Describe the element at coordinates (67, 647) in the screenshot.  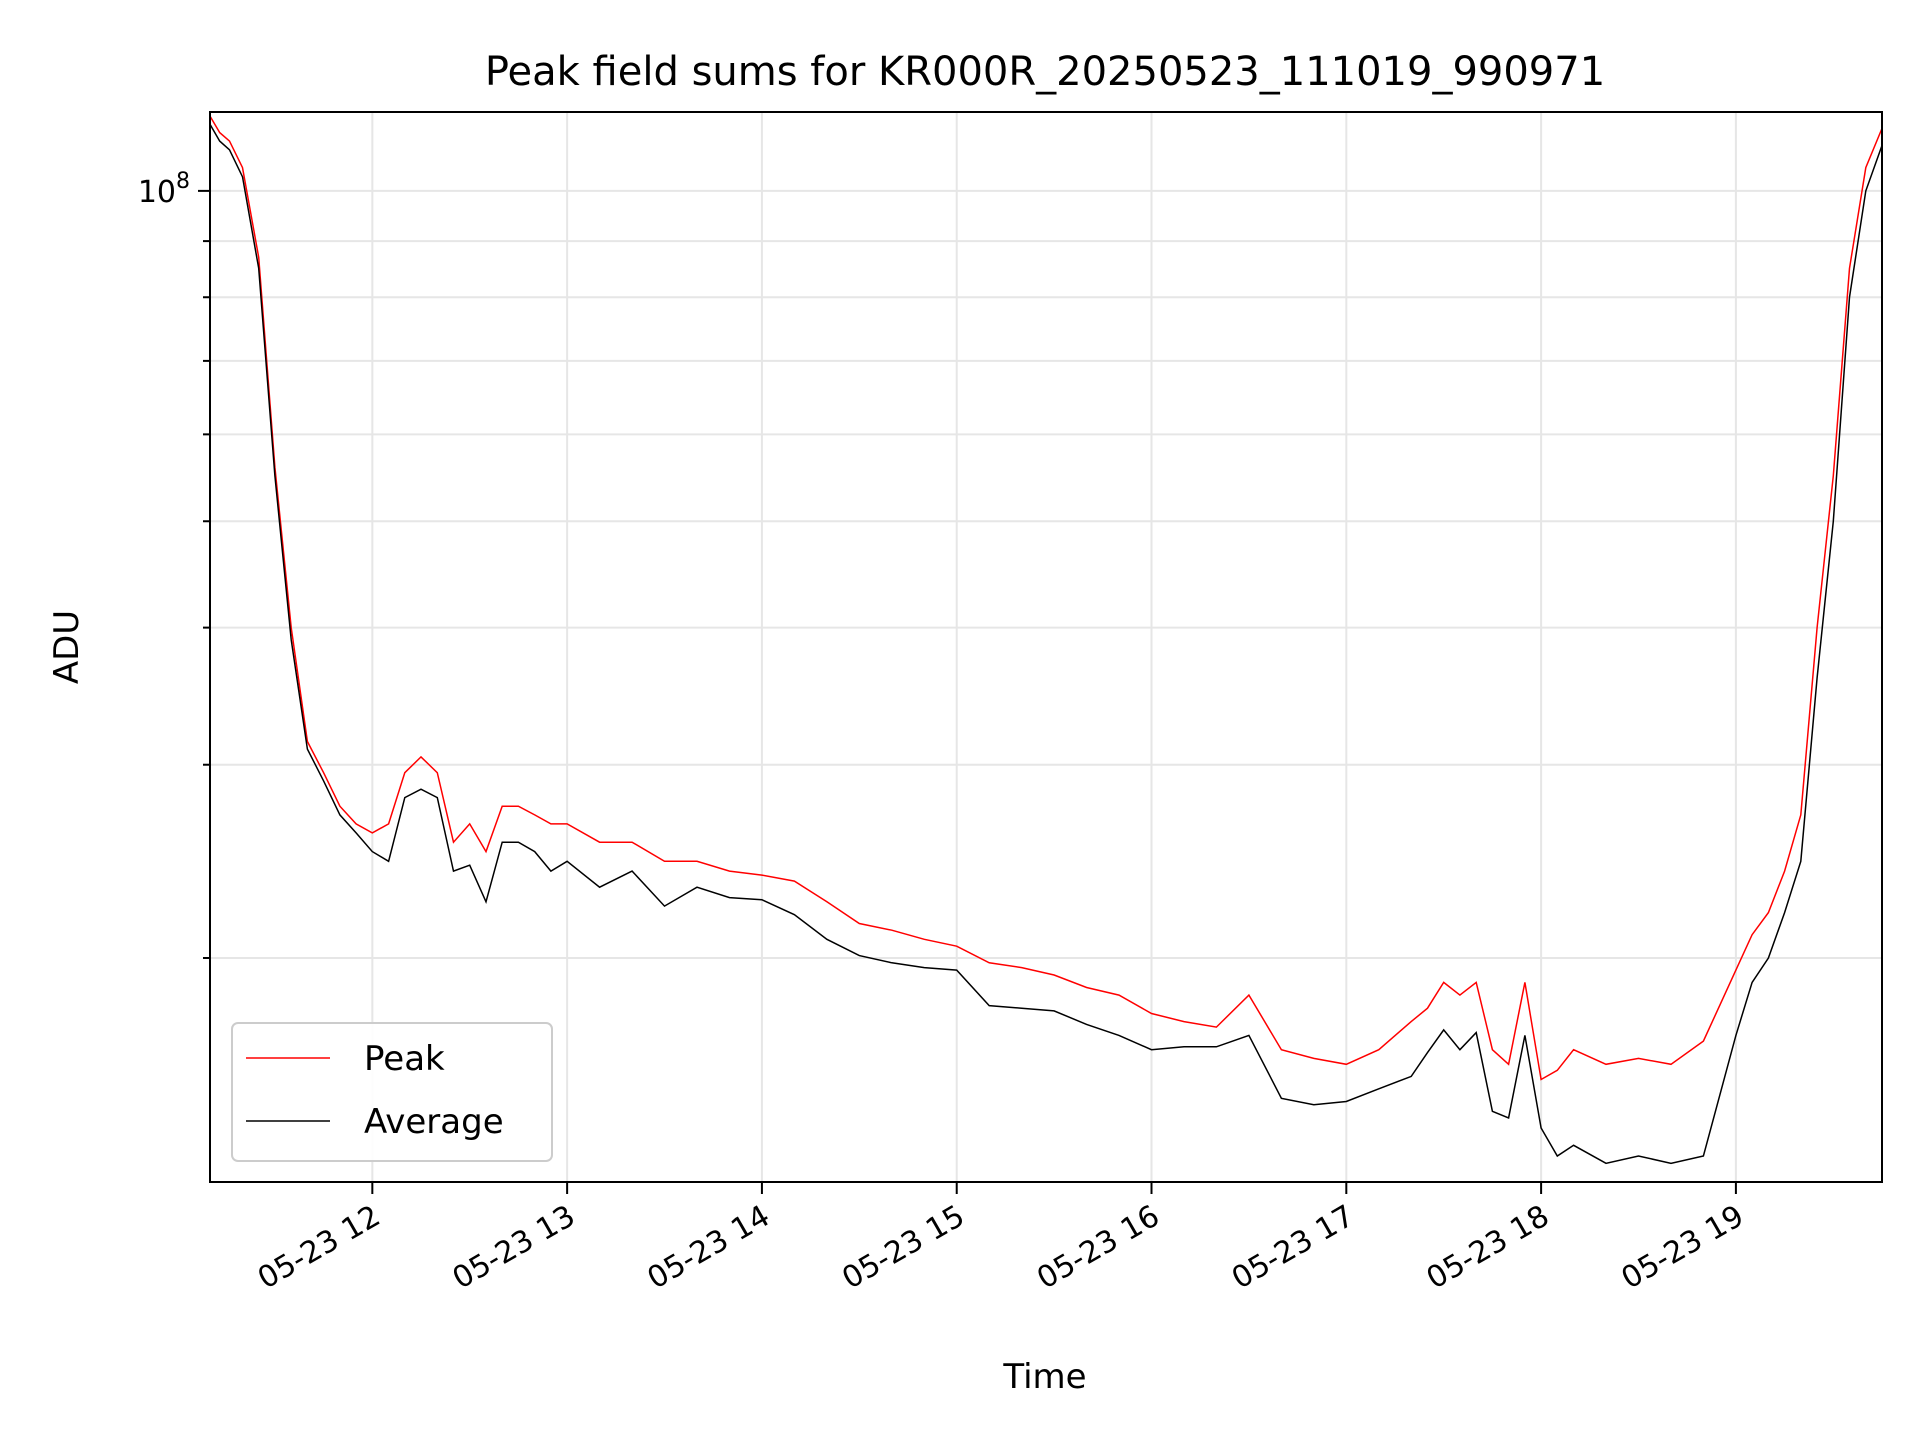
I see `y-axis-label: ADU` at that location.